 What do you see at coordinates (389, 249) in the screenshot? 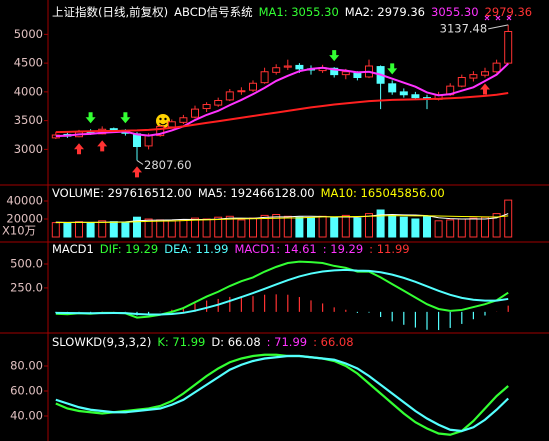
I see `header-item: : 11.99` at bounding box center [389, 249].